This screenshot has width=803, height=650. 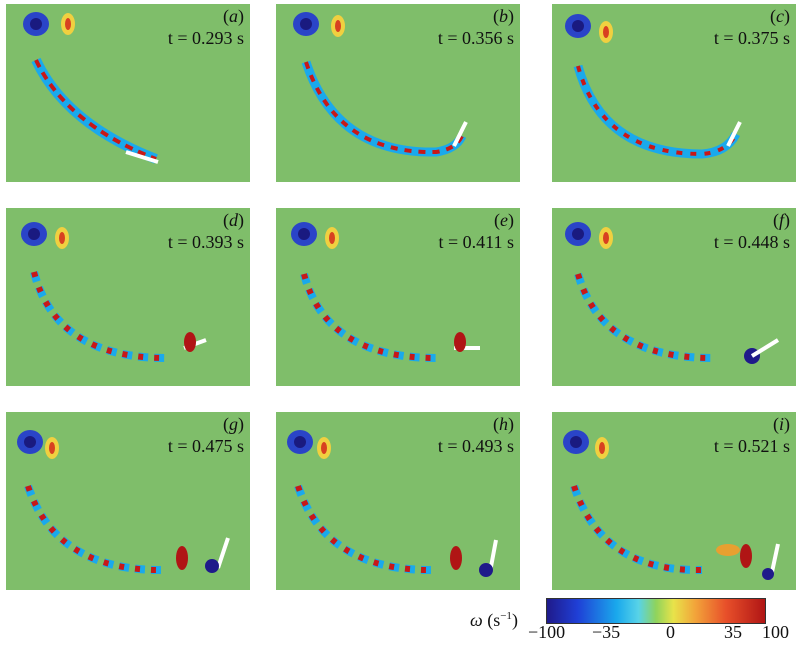 What do you see at coordinates (503, 424) in the screenshot?
I see `panel-label: (h)` at bounding box center [503, 424].